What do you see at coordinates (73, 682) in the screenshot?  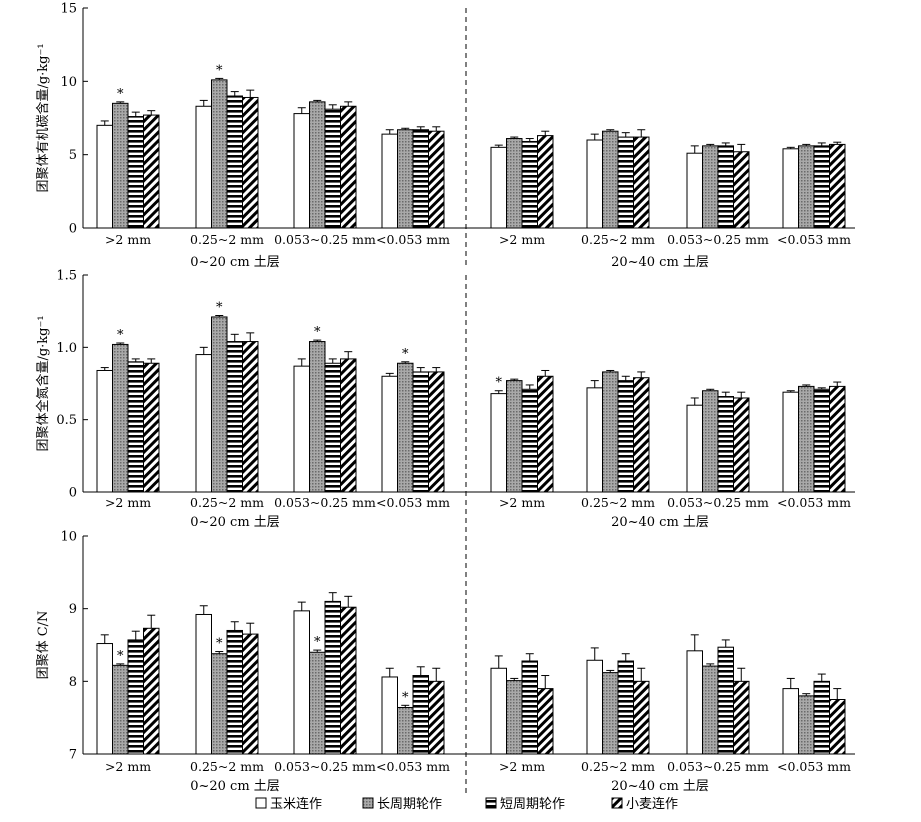 I see `y-tick-label: 8` at bounding box center [73, 682].